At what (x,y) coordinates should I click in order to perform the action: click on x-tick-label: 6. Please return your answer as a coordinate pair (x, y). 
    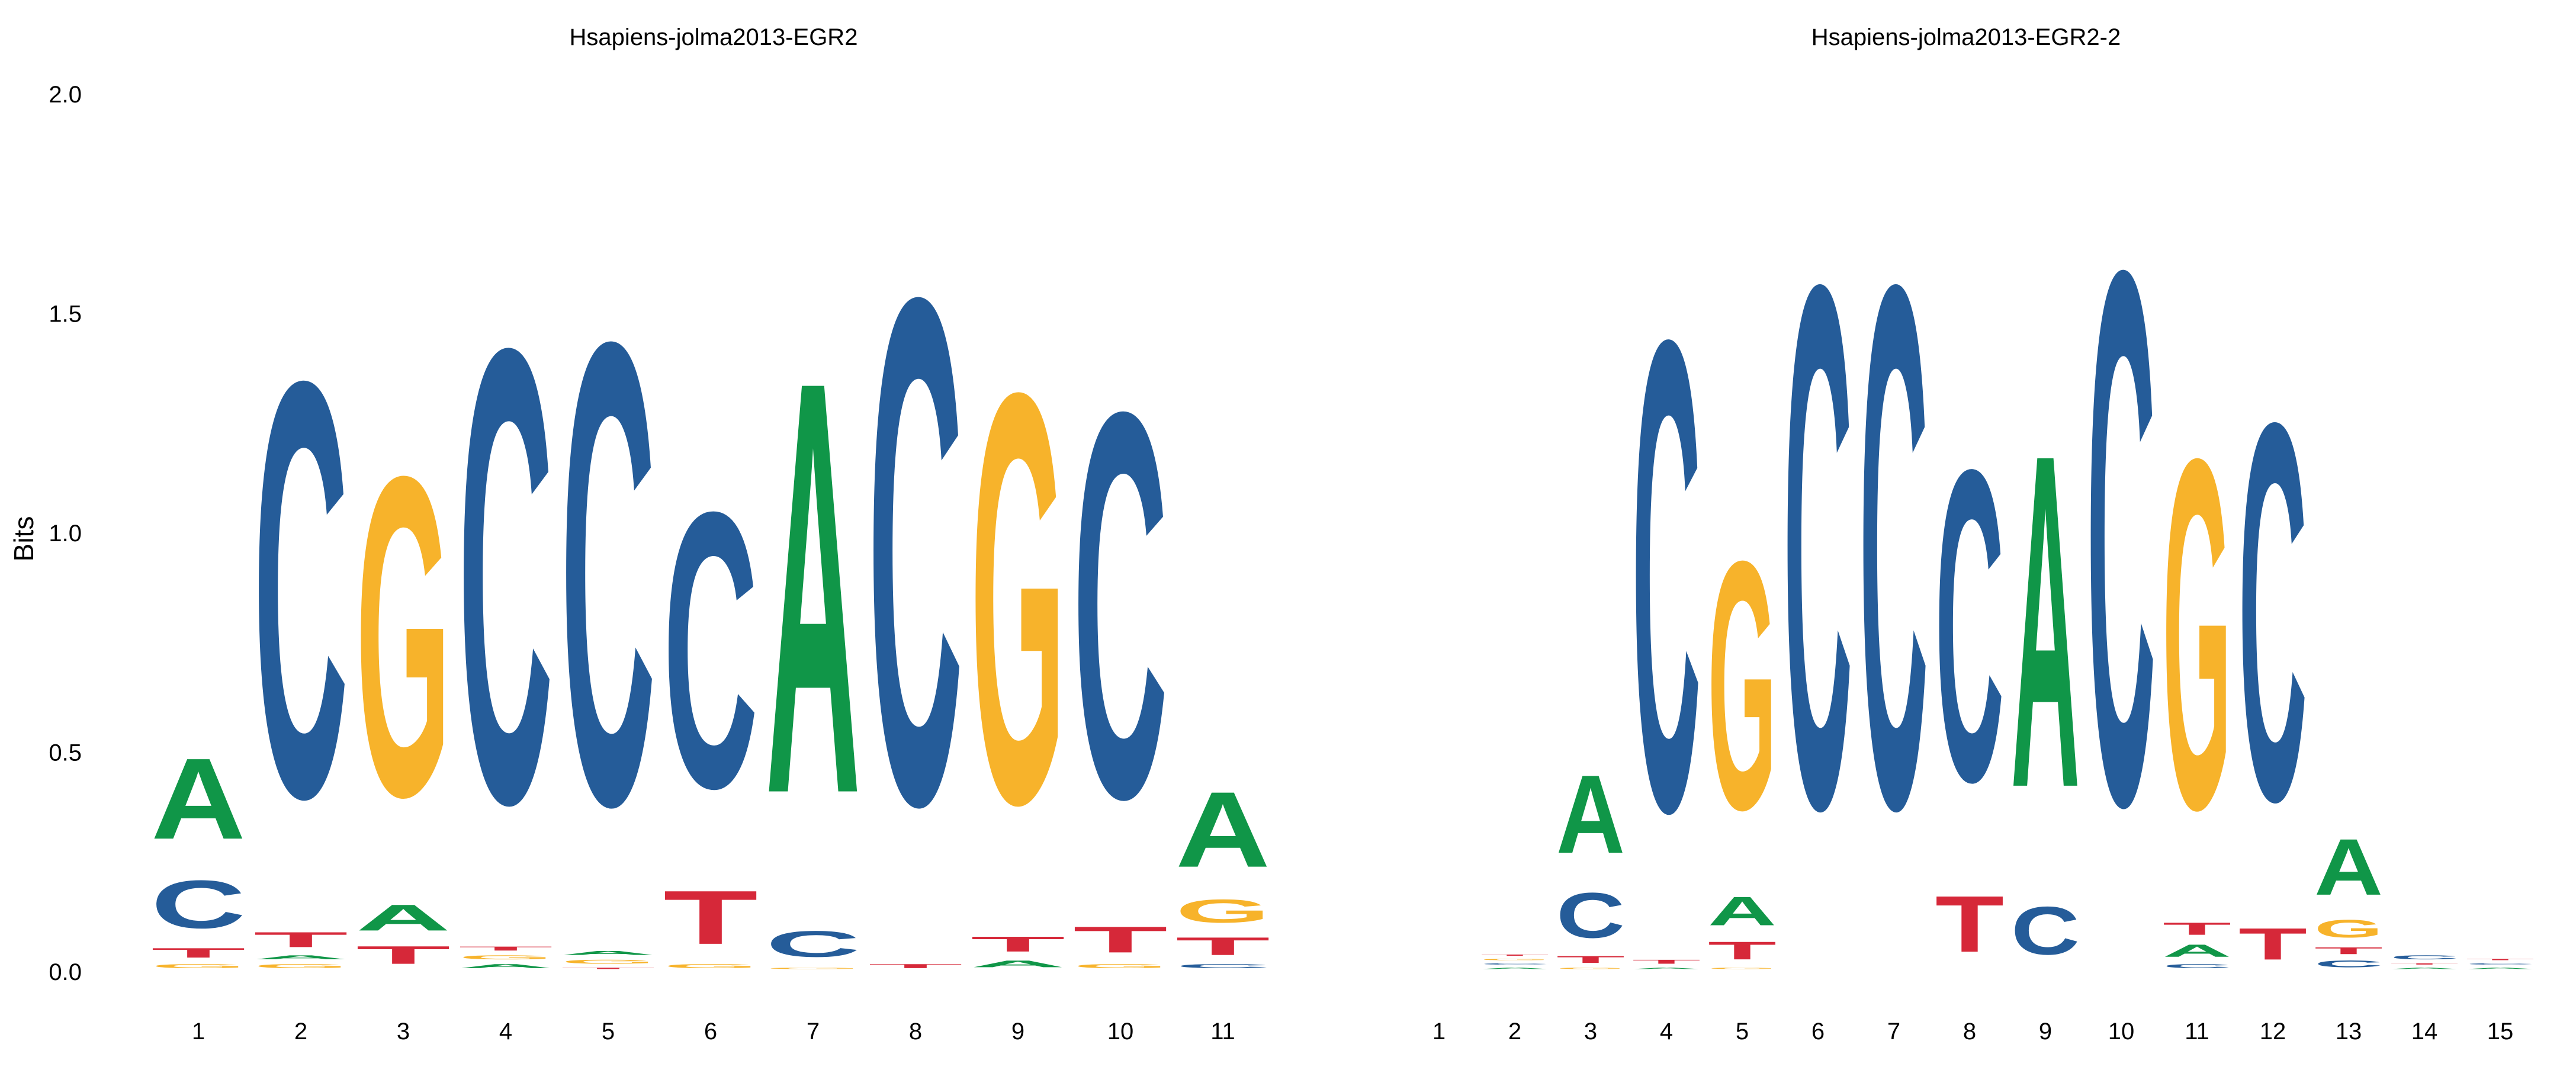
    Looking at the image, I should click on (710, 1031).